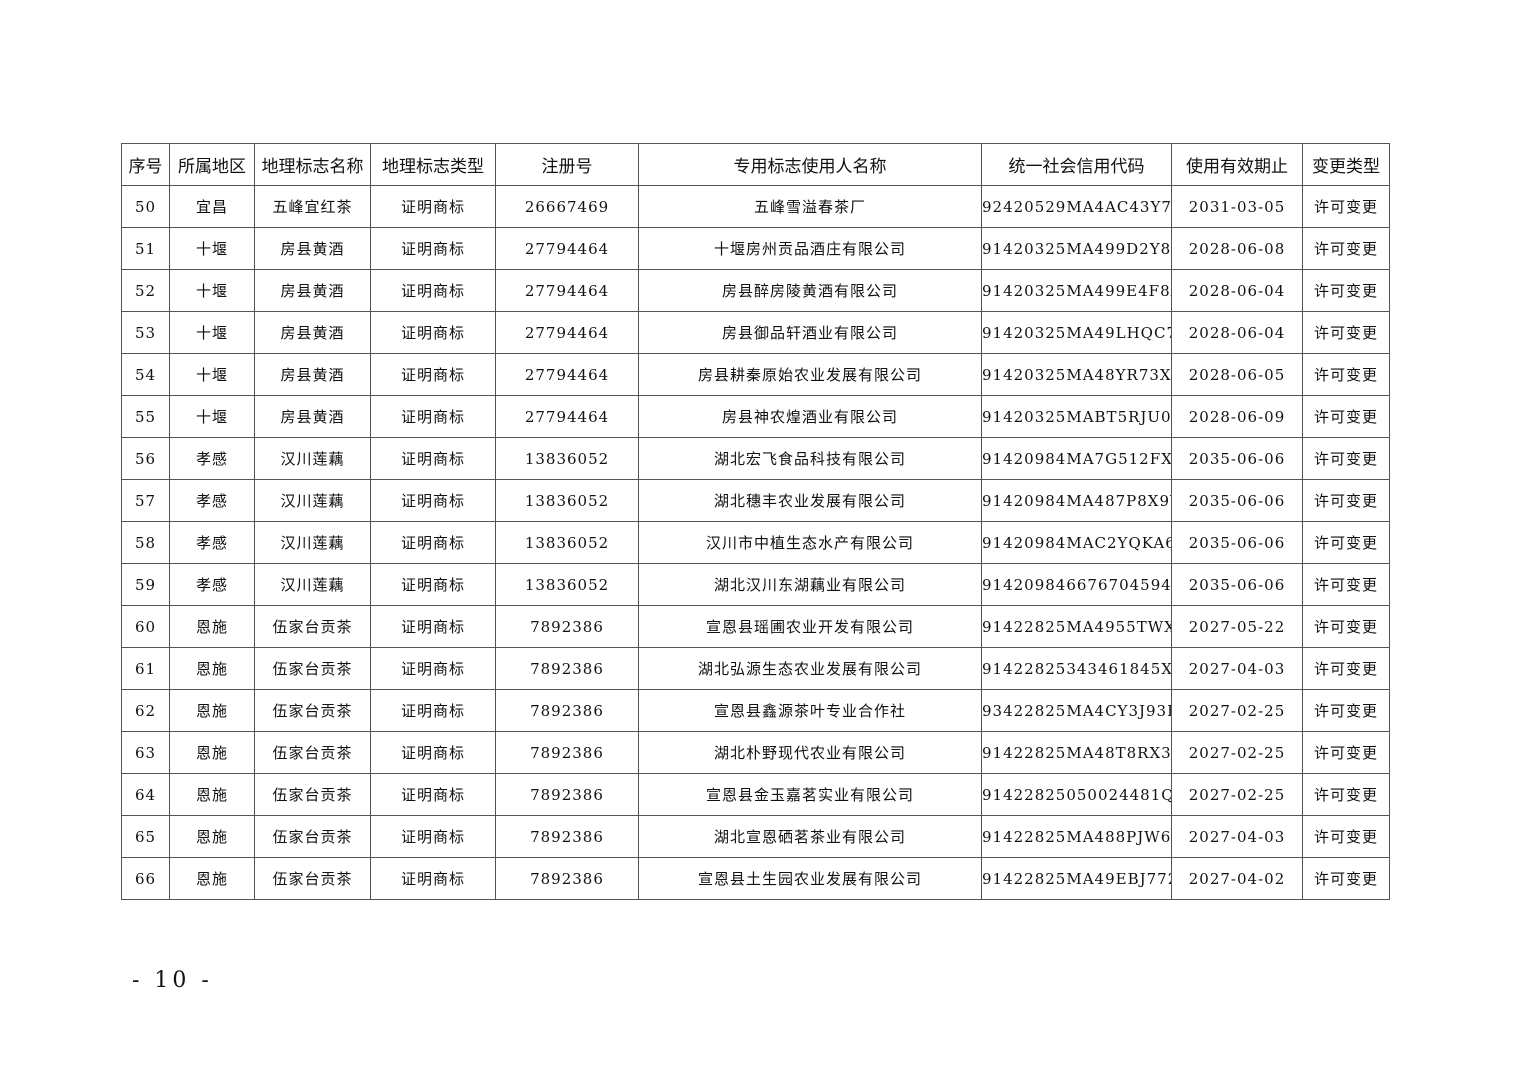 The image size is (1520, 1074). Describe the element at coordinates (1346, 165) in the screenshot. I see `header-cell: 变更类型` at that location.